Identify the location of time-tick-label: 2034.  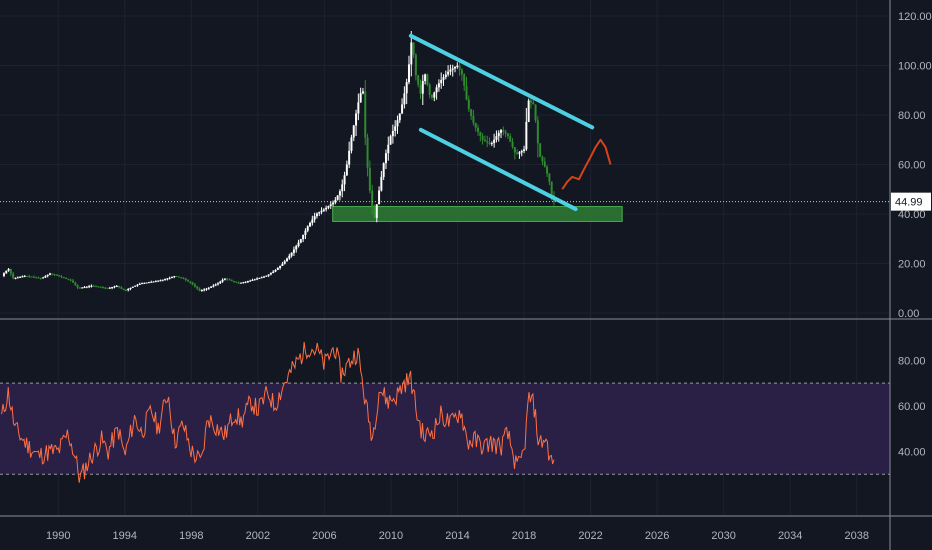
(790, 536).